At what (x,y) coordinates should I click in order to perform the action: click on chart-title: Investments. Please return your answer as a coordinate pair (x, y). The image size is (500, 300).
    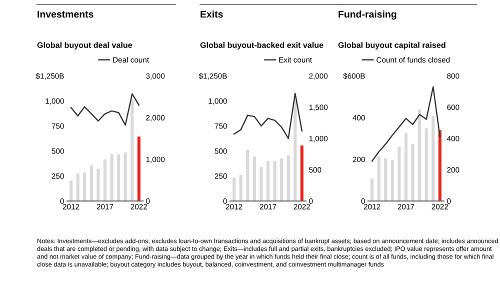
    Looking at the image, I should click on (66, 14).